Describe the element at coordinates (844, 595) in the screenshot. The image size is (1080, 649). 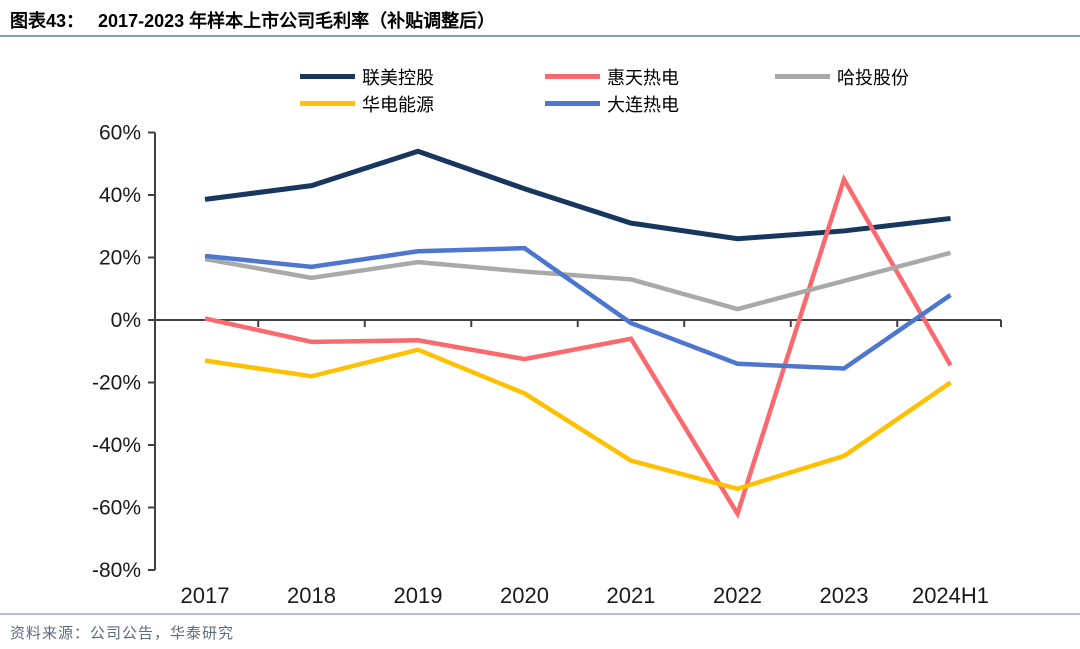
I see `x-axis-label: 2023` at that location.